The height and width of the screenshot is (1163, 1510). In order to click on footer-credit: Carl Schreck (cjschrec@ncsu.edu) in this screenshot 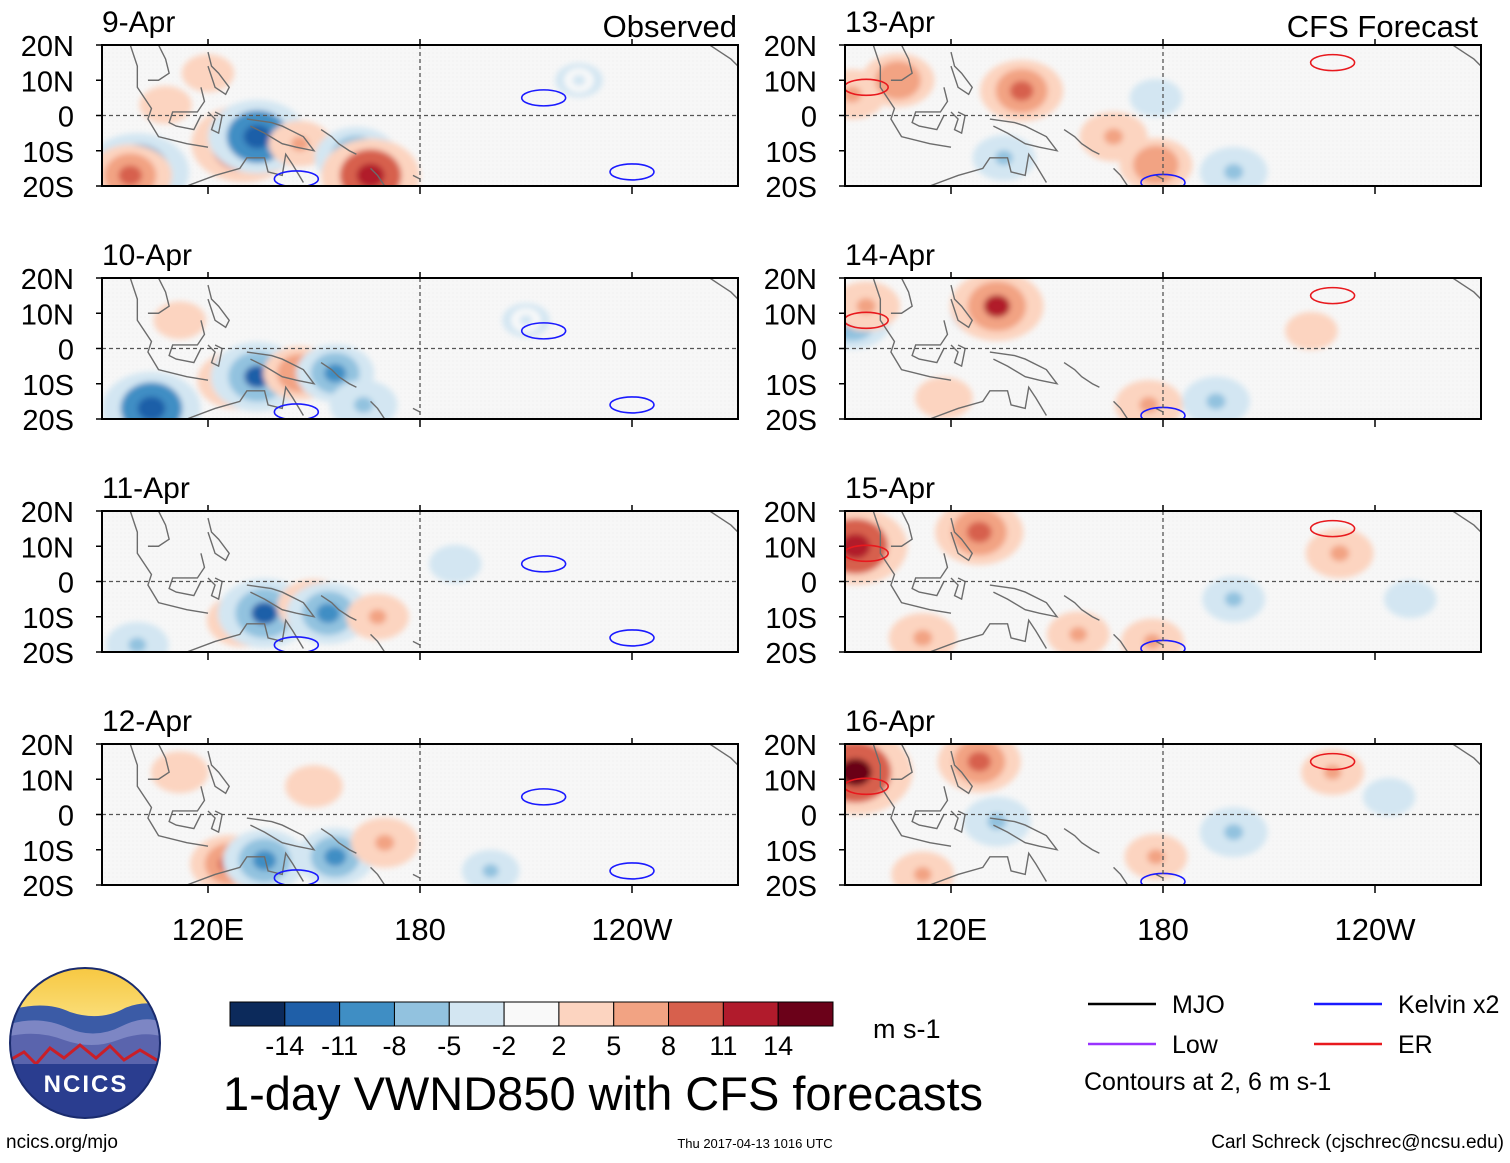, I will do `click(1357, 1142)`.